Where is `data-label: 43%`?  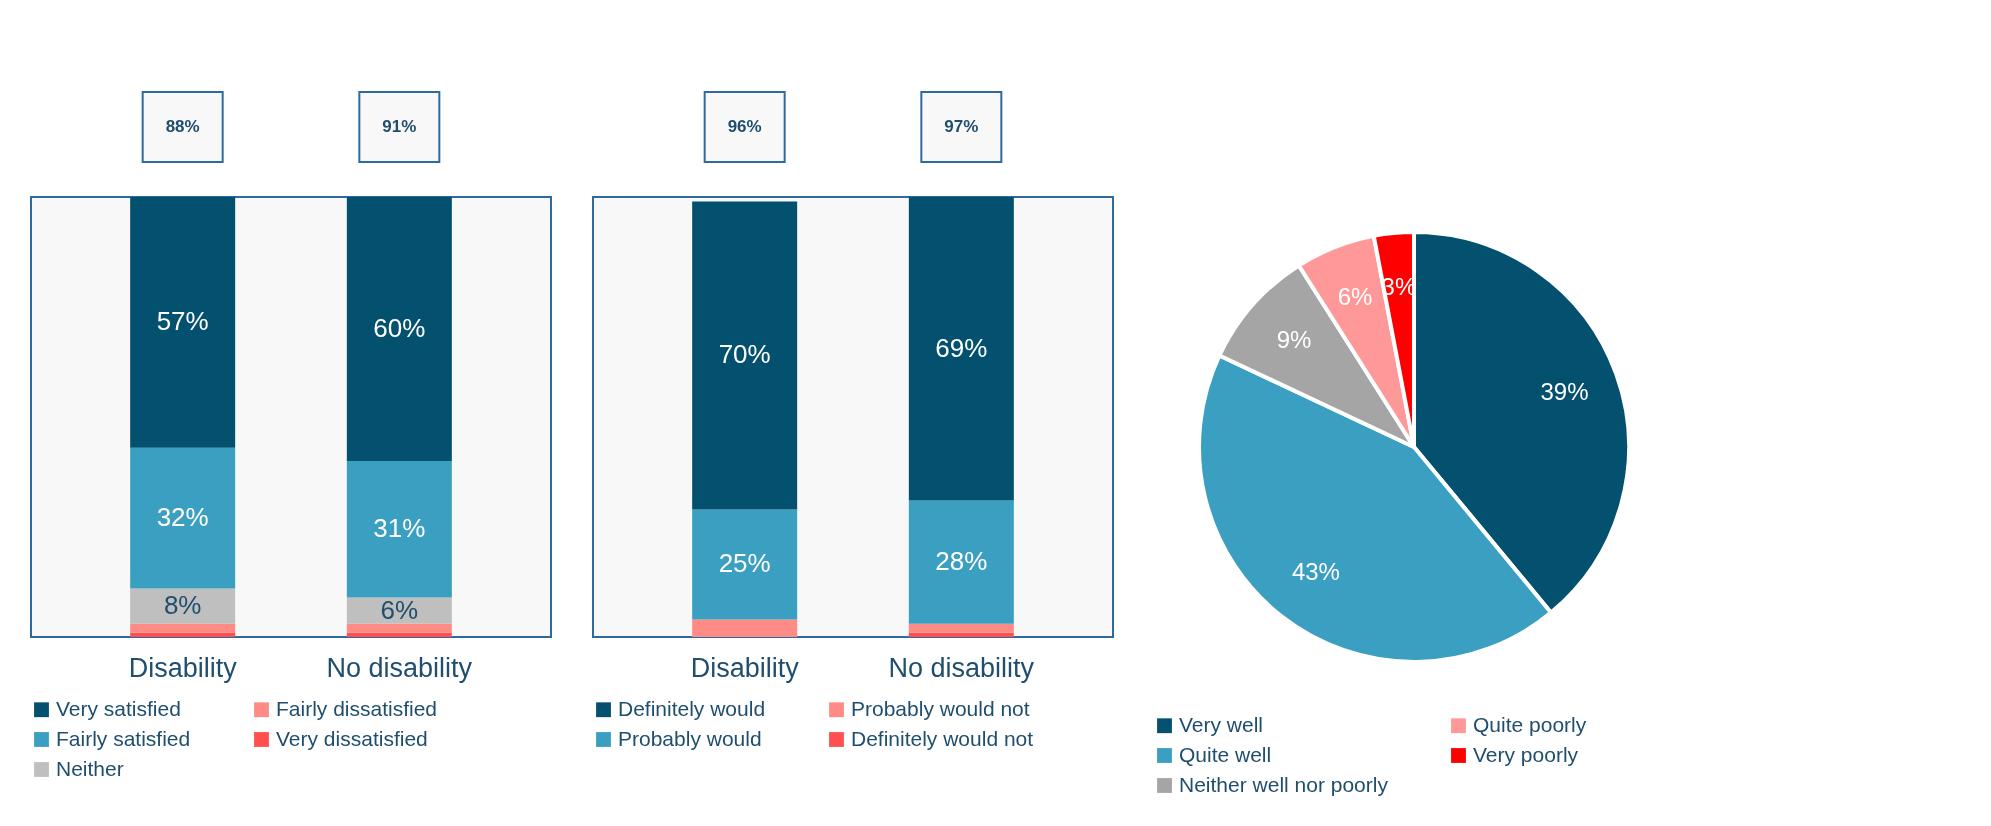 data-label: 43% is located at coordinates (1315, 572).